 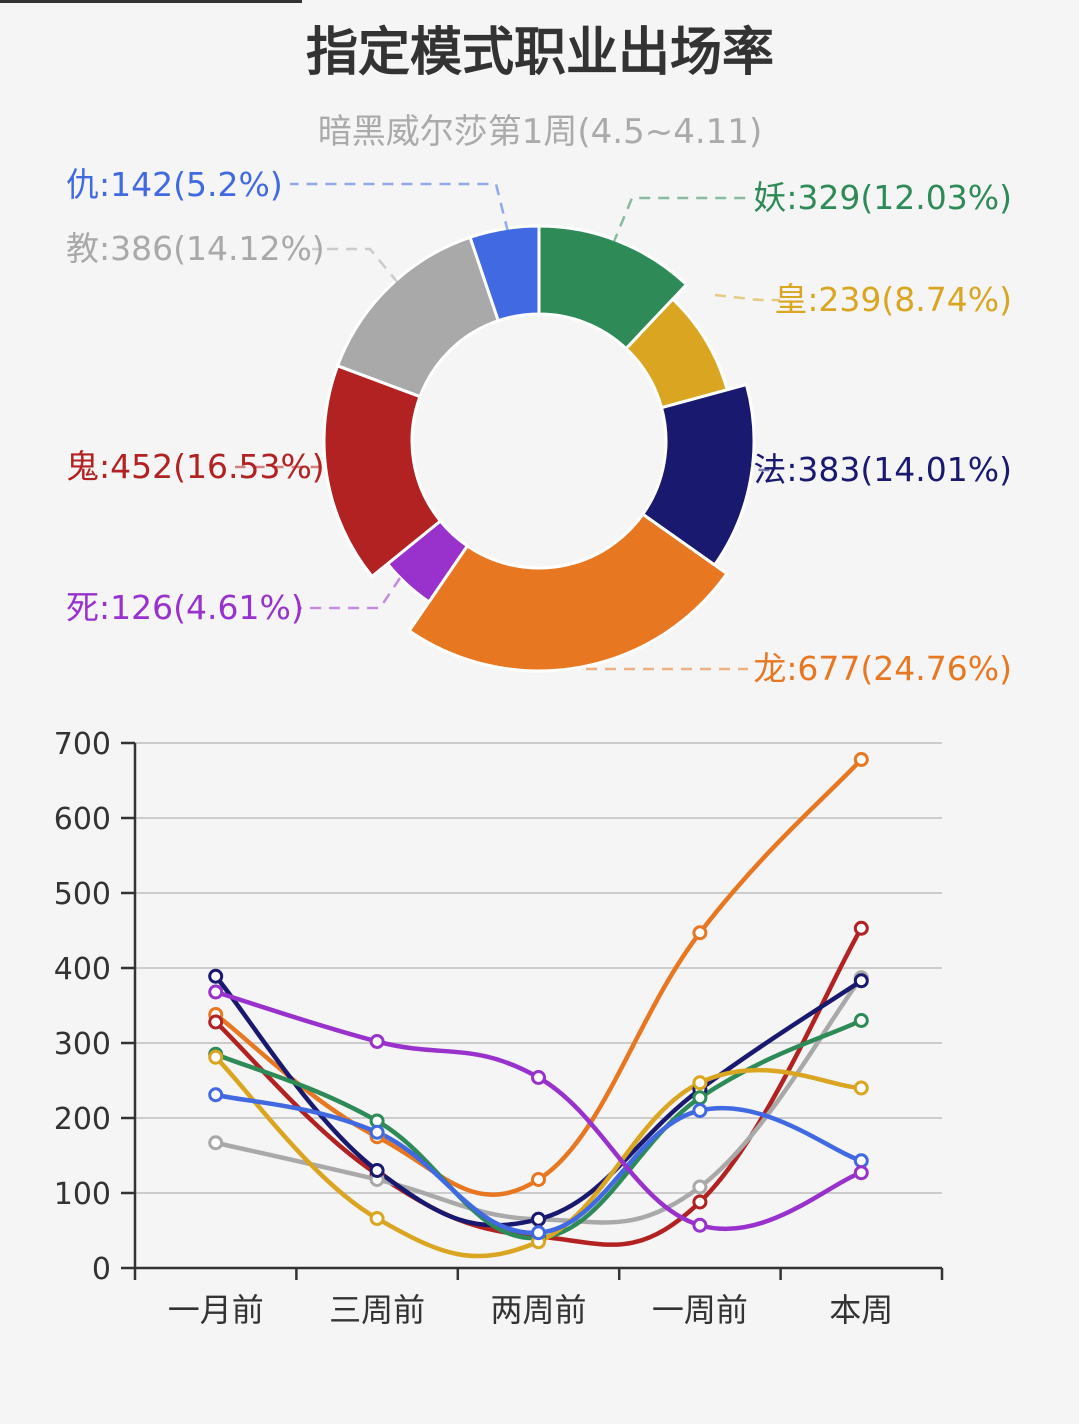 I want to click on y-tick-label-0: 0, so click(x=101, y=1269).